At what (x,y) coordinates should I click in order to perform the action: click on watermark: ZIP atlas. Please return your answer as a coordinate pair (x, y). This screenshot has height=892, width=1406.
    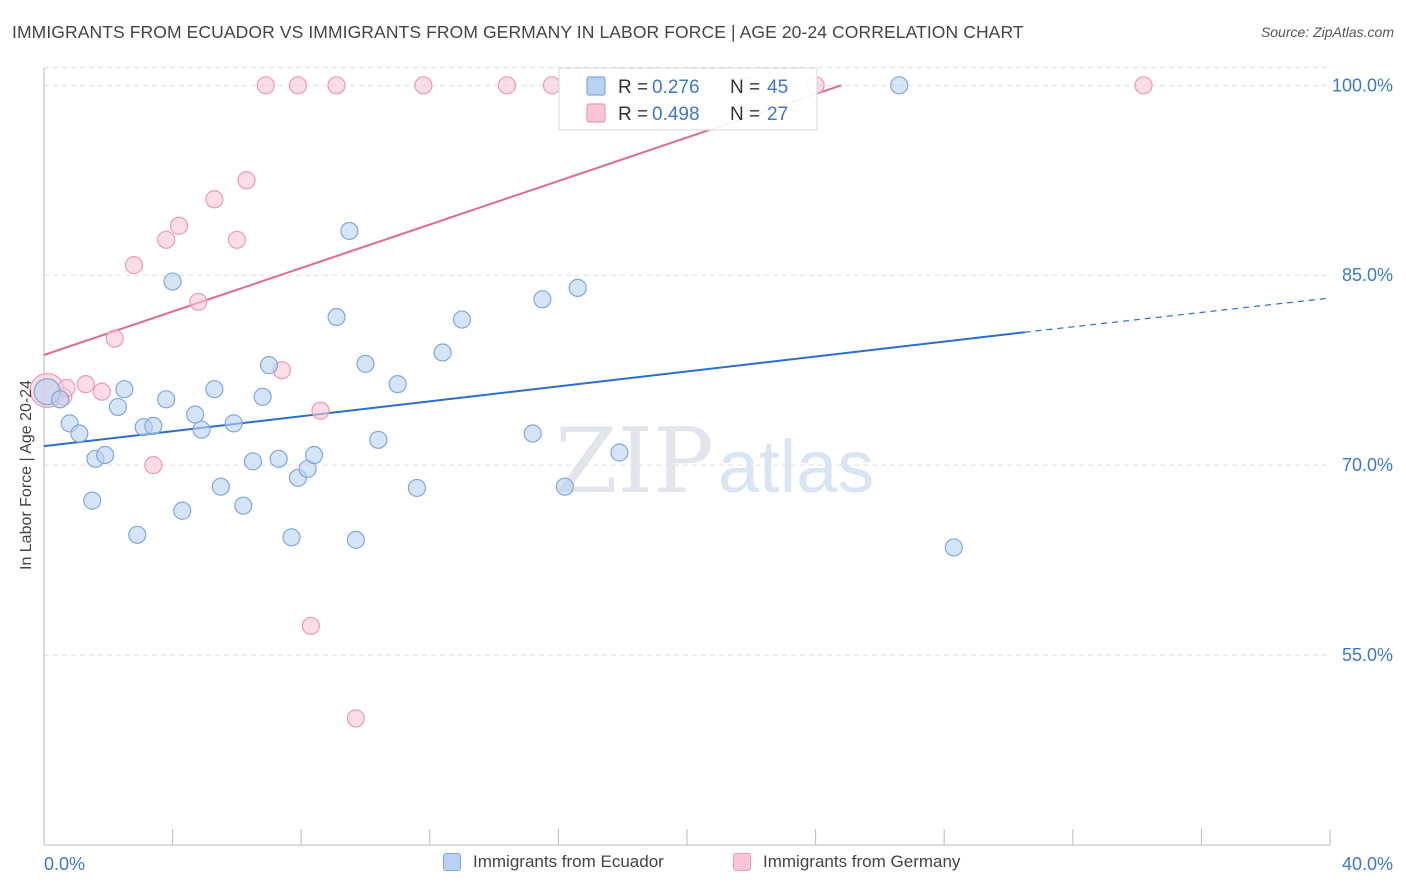
    Looking at the image, I should click on (714, 461).